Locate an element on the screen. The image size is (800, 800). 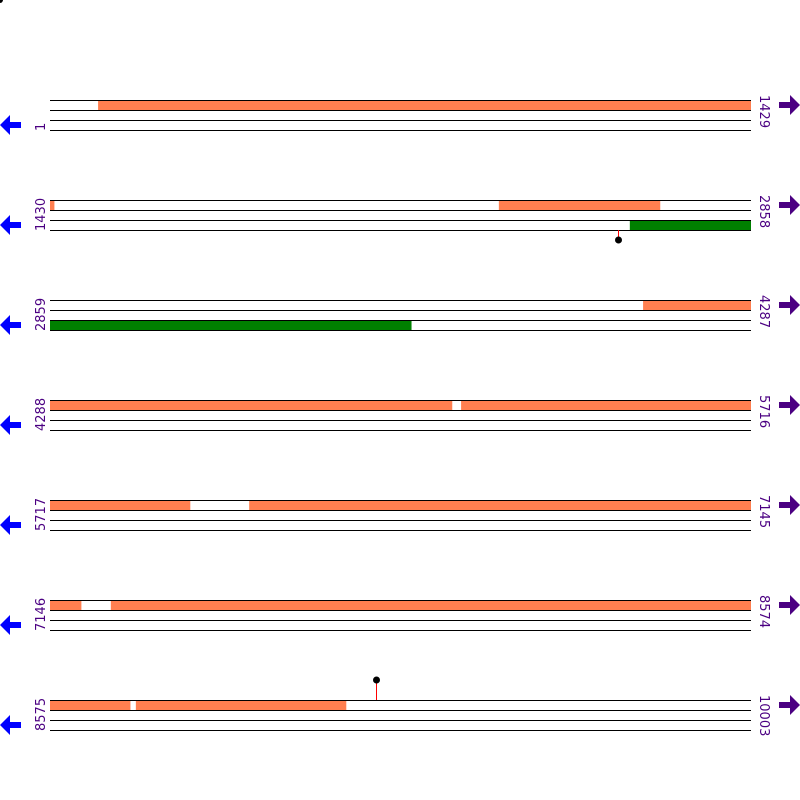
end-position-label: 10003 is located at coordinates (763, 715).